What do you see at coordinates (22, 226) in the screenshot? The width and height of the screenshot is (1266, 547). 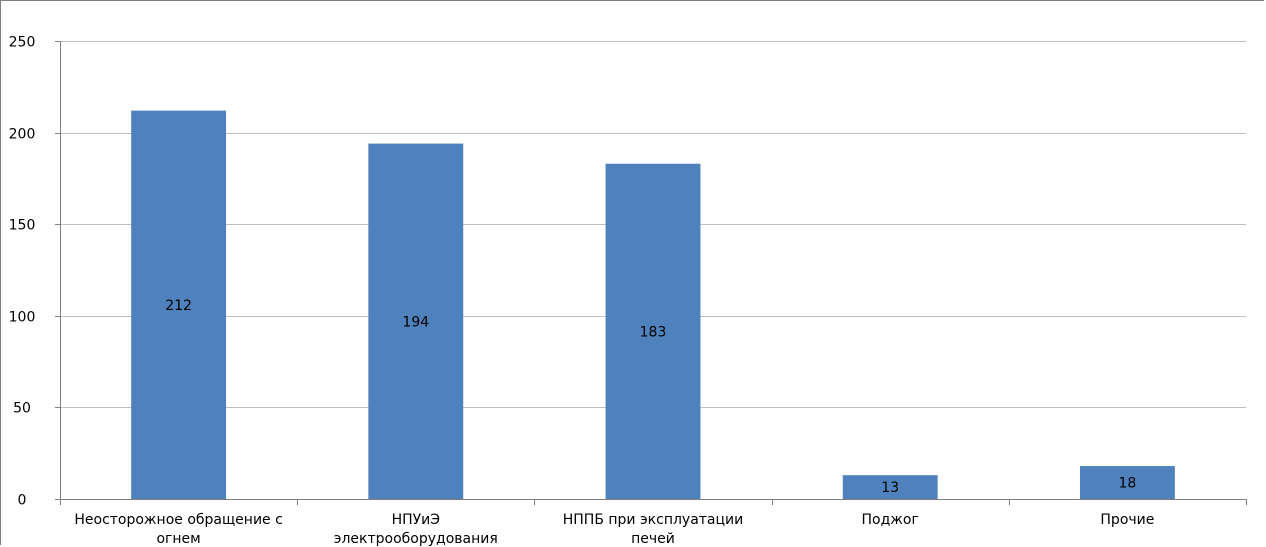 I see `y-tick-label: 150` at bounding box center [22, 226].